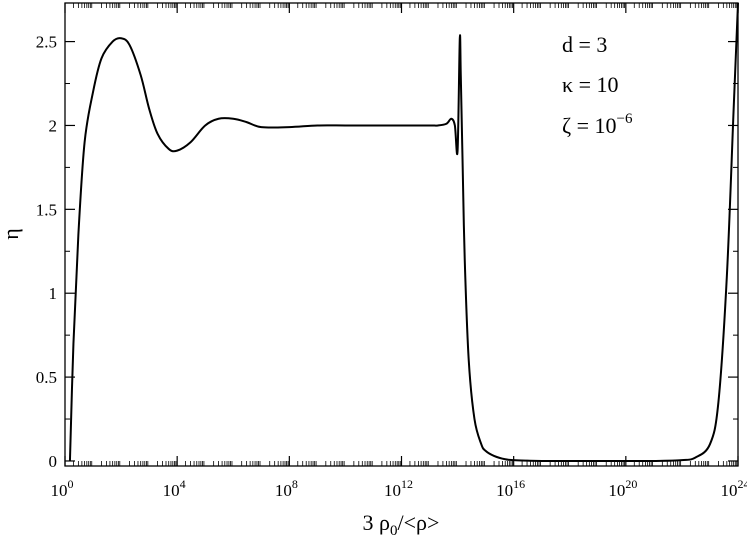  Describe the element at coordinates (286, 488) in the screenshot. I see `x-tick-label: 10⁸` at that location.